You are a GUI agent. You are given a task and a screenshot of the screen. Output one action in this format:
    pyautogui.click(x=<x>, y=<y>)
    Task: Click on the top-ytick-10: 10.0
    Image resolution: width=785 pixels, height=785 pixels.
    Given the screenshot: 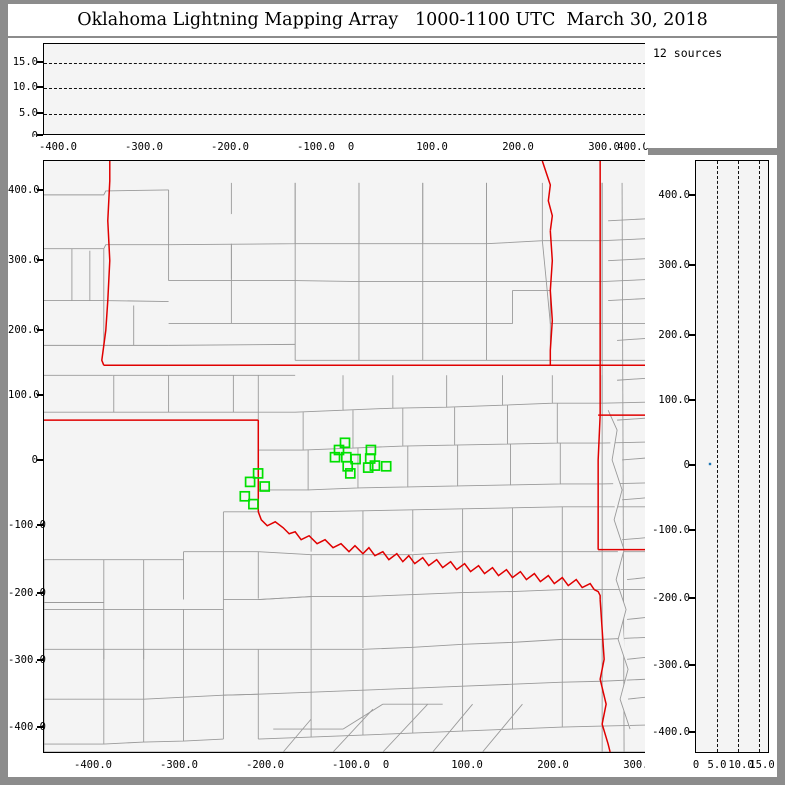 What is the action you would take?
    pyautogui.click(x=25, y=87)
    